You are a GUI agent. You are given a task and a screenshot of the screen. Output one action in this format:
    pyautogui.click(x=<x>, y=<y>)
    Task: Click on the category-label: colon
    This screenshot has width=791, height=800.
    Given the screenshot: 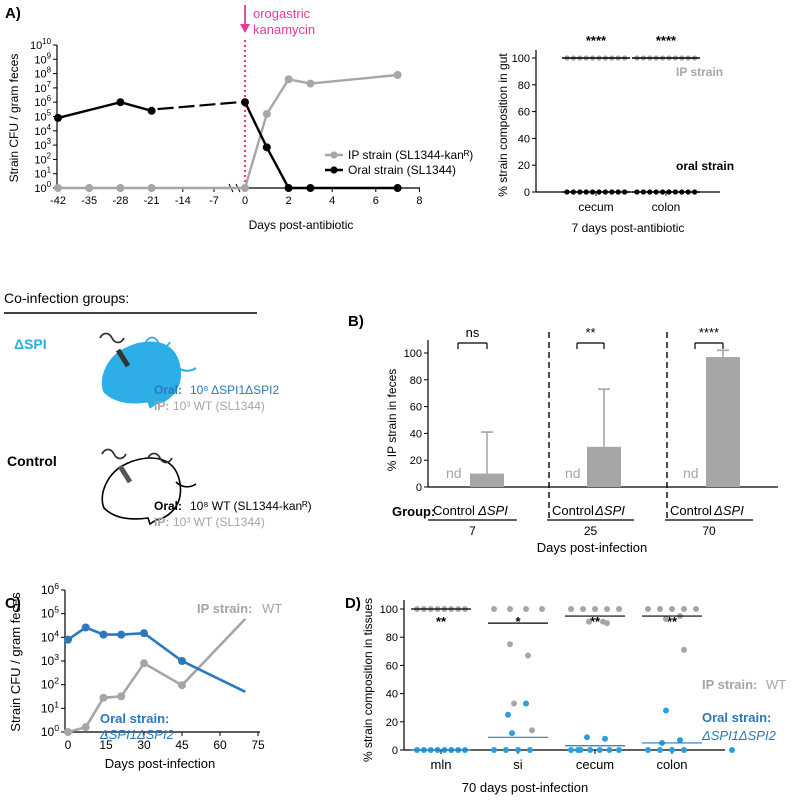 What is the action you would take?
    pyautogui.click(x=671, y=764)
    